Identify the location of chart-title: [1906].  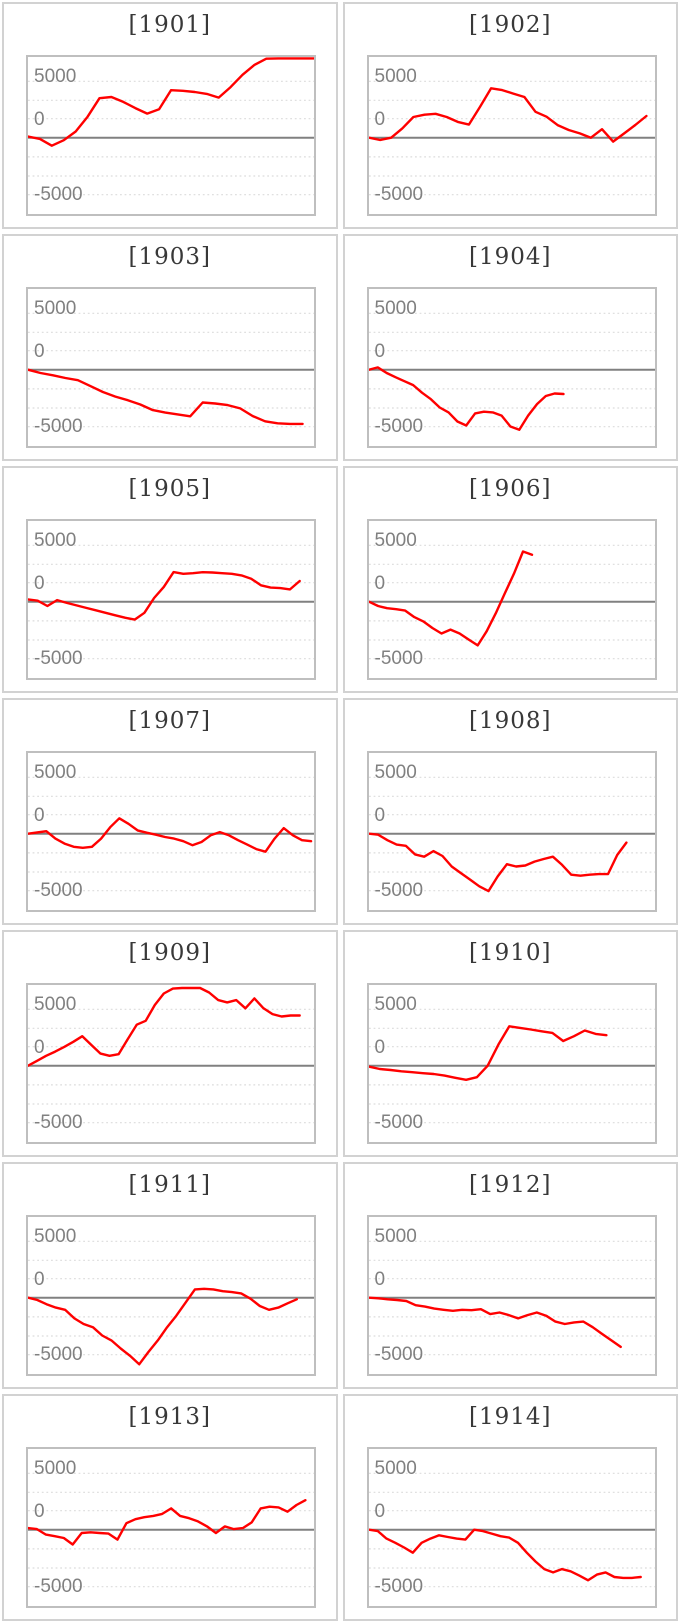
(510, 489).